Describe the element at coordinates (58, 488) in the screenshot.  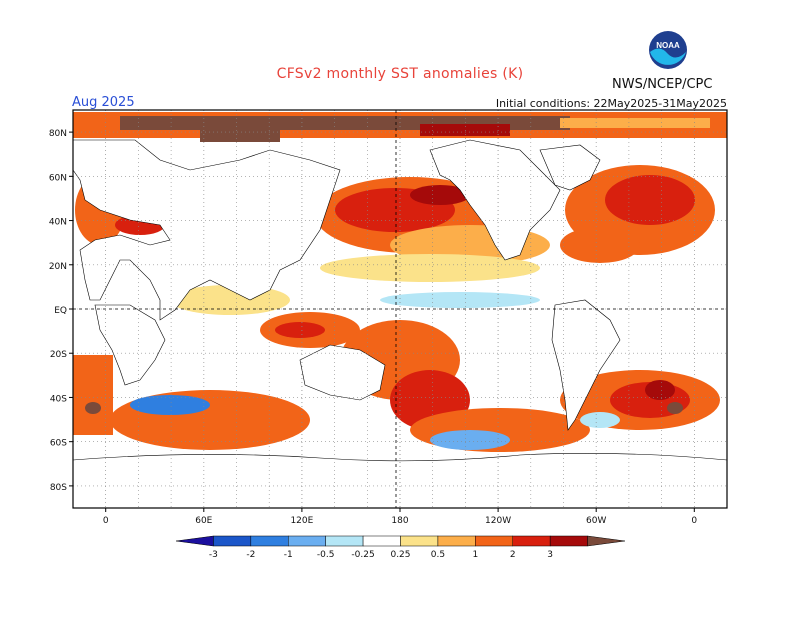
I see `lat-label: 80S` at that location.